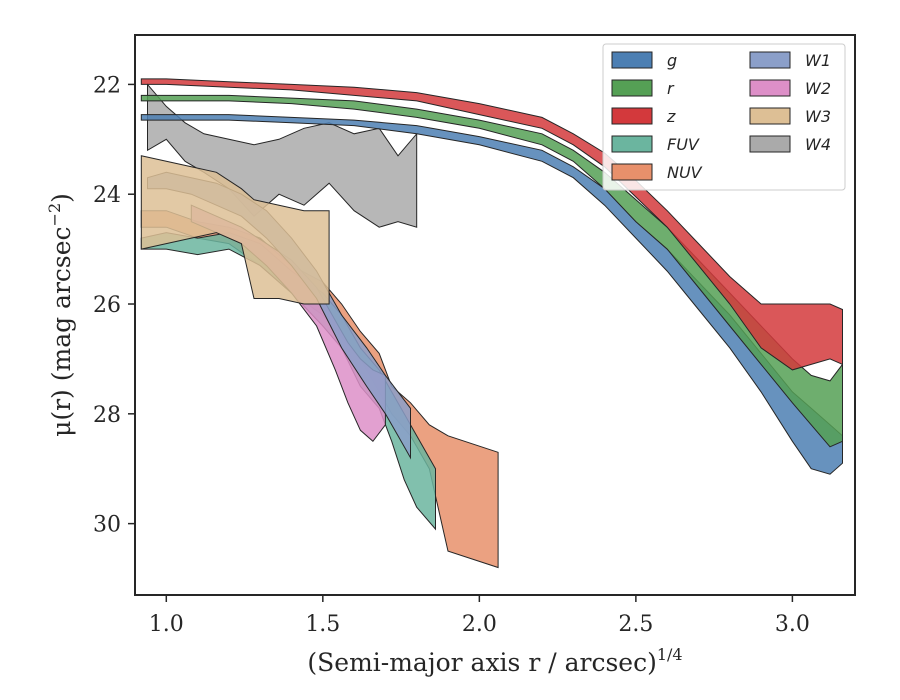  What do you see at coordinates (60, 315) in the screenshot?
I see `y-axis-label: μ(r) (mag arcsec−2)` at bounding box center [60, 315].